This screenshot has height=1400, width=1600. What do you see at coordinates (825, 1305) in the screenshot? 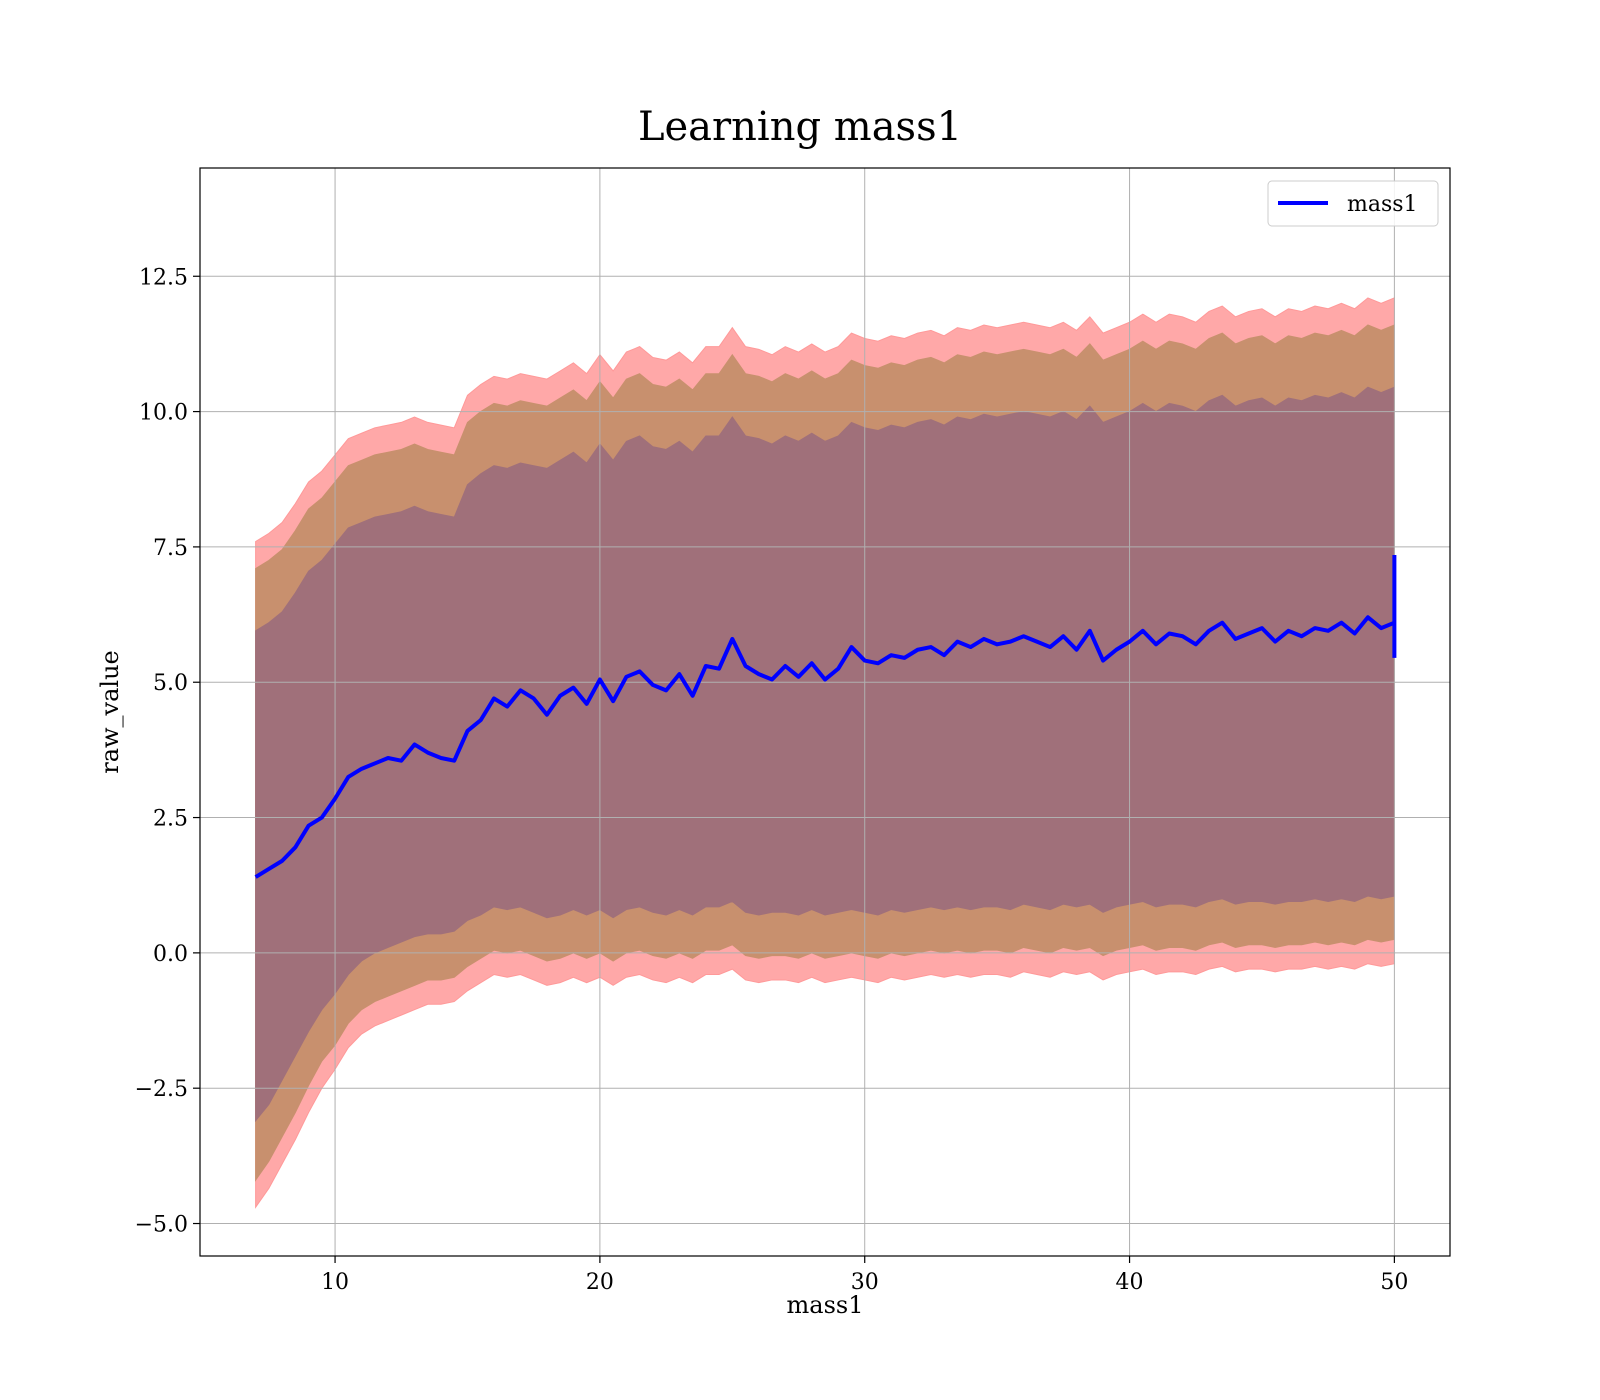
I see `x-axis-label: mass1` at bounding box center [825, 1305].